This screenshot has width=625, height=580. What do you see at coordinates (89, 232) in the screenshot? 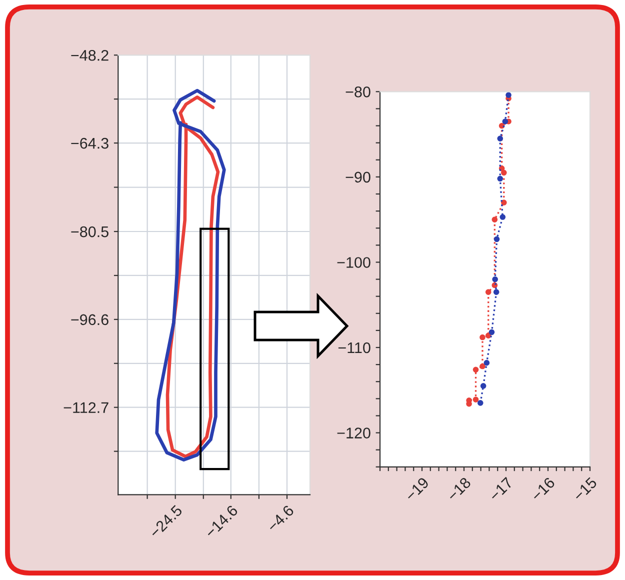
I see `y-tick-label: −80.5` at bounding box center [89, 232].